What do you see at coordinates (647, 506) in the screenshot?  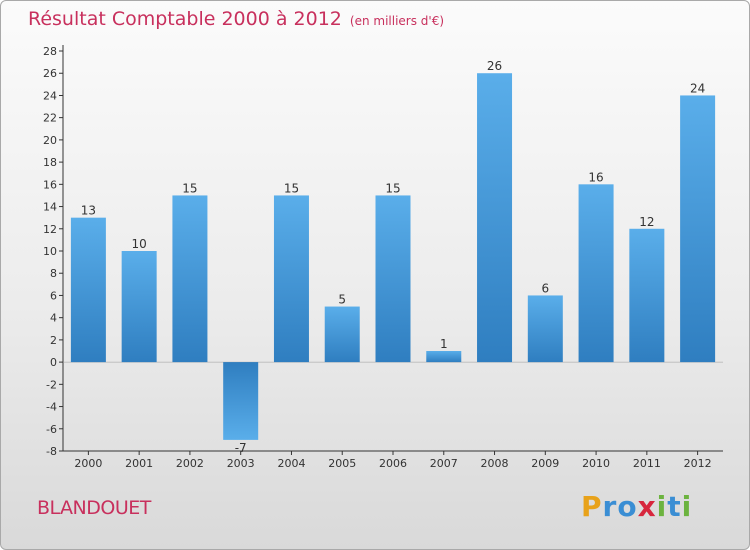 I see `logo-letter: x` at bounding box center [647, 506].